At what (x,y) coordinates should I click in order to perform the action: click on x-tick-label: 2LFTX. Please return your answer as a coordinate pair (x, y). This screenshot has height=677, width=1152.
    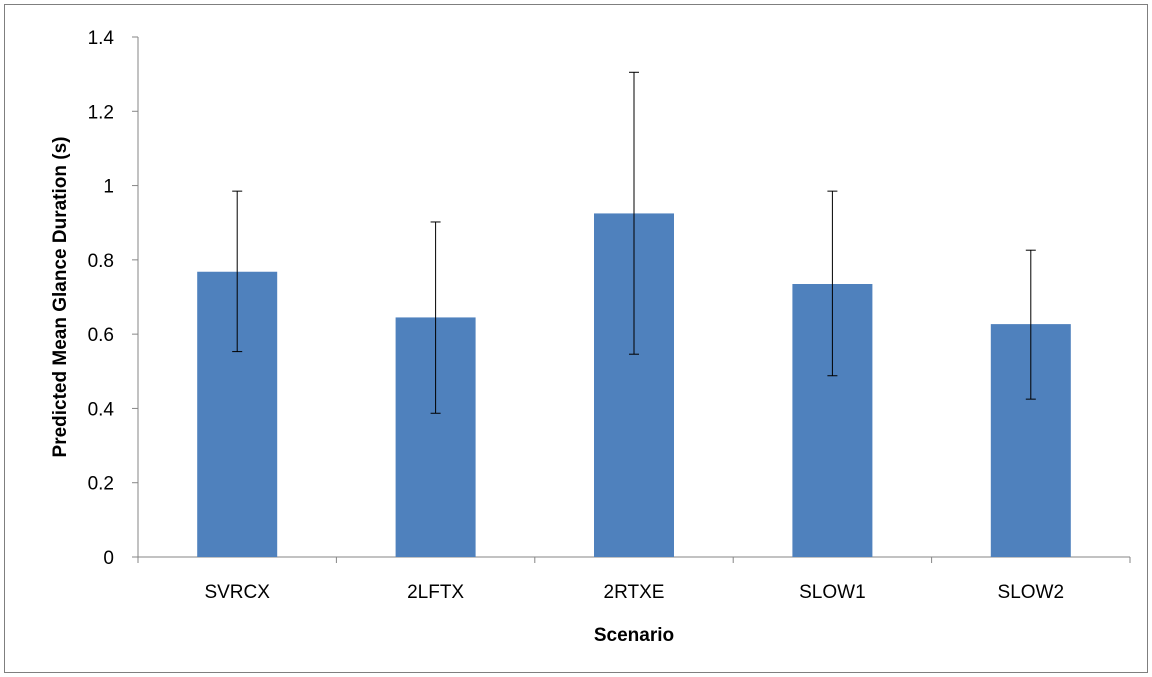
    Looking at the image, I should click on (435, 592).